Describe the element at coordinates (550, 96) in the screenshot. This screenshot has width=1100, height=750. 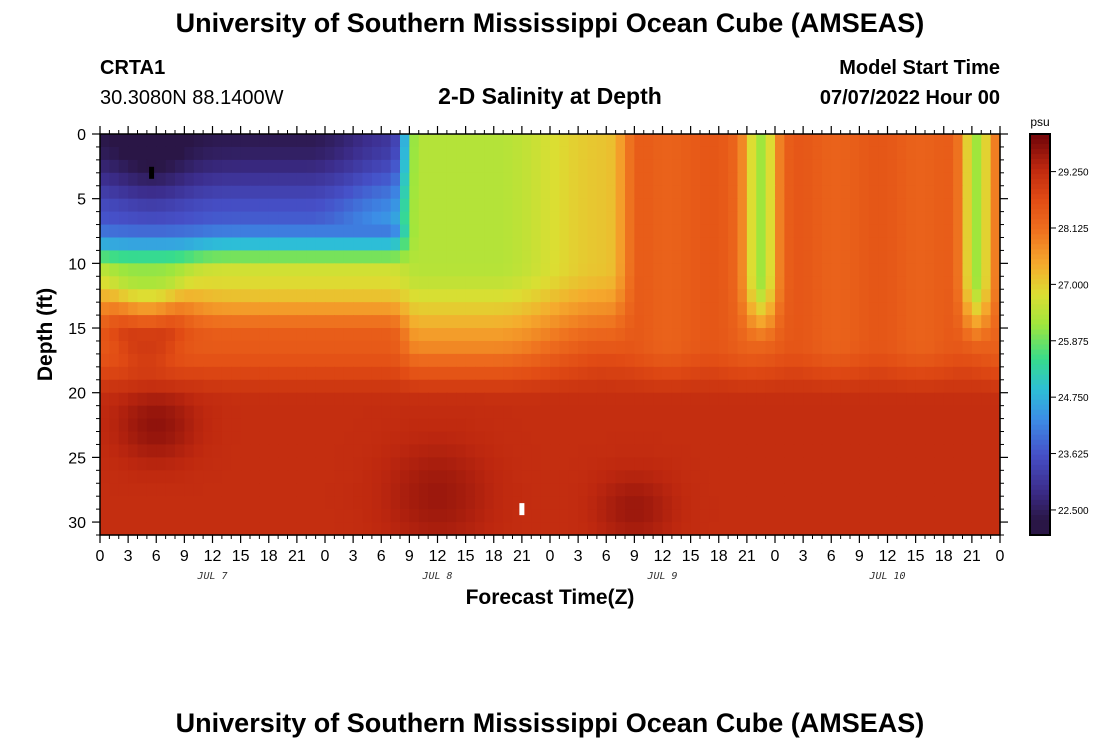
I see `chart-subtitle: 2-D Salinity at Depth` at that location.